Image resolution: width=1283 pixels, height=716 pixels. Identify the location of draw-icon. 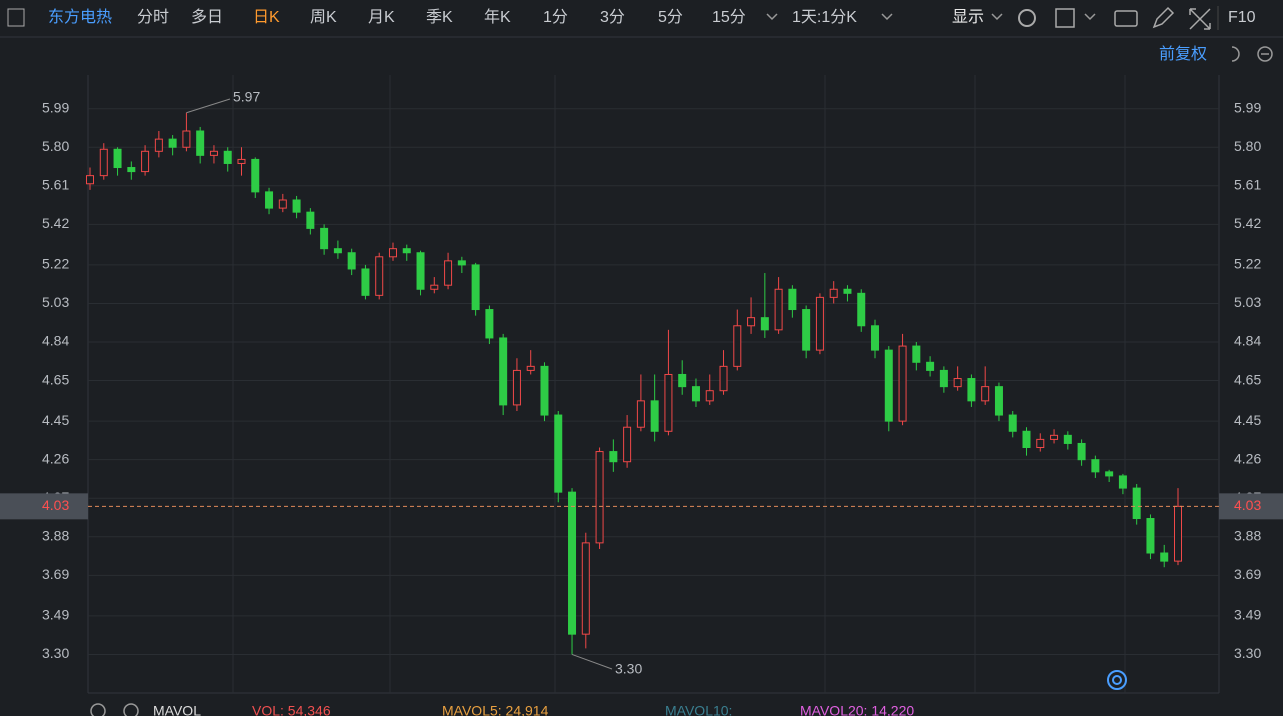
(1163, 17).